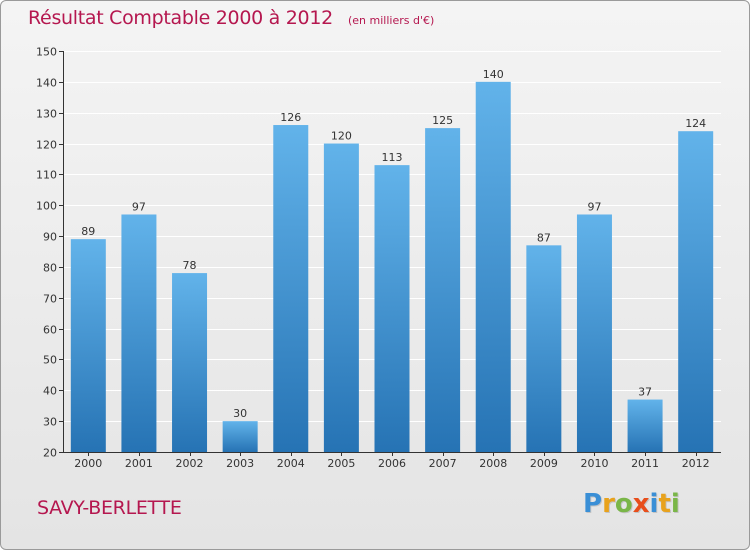 The height and width of the screenshot is (550, 750). Describe the element at coordinates (442, 120) in the screenshot. I see `data-label: 125` at that location.